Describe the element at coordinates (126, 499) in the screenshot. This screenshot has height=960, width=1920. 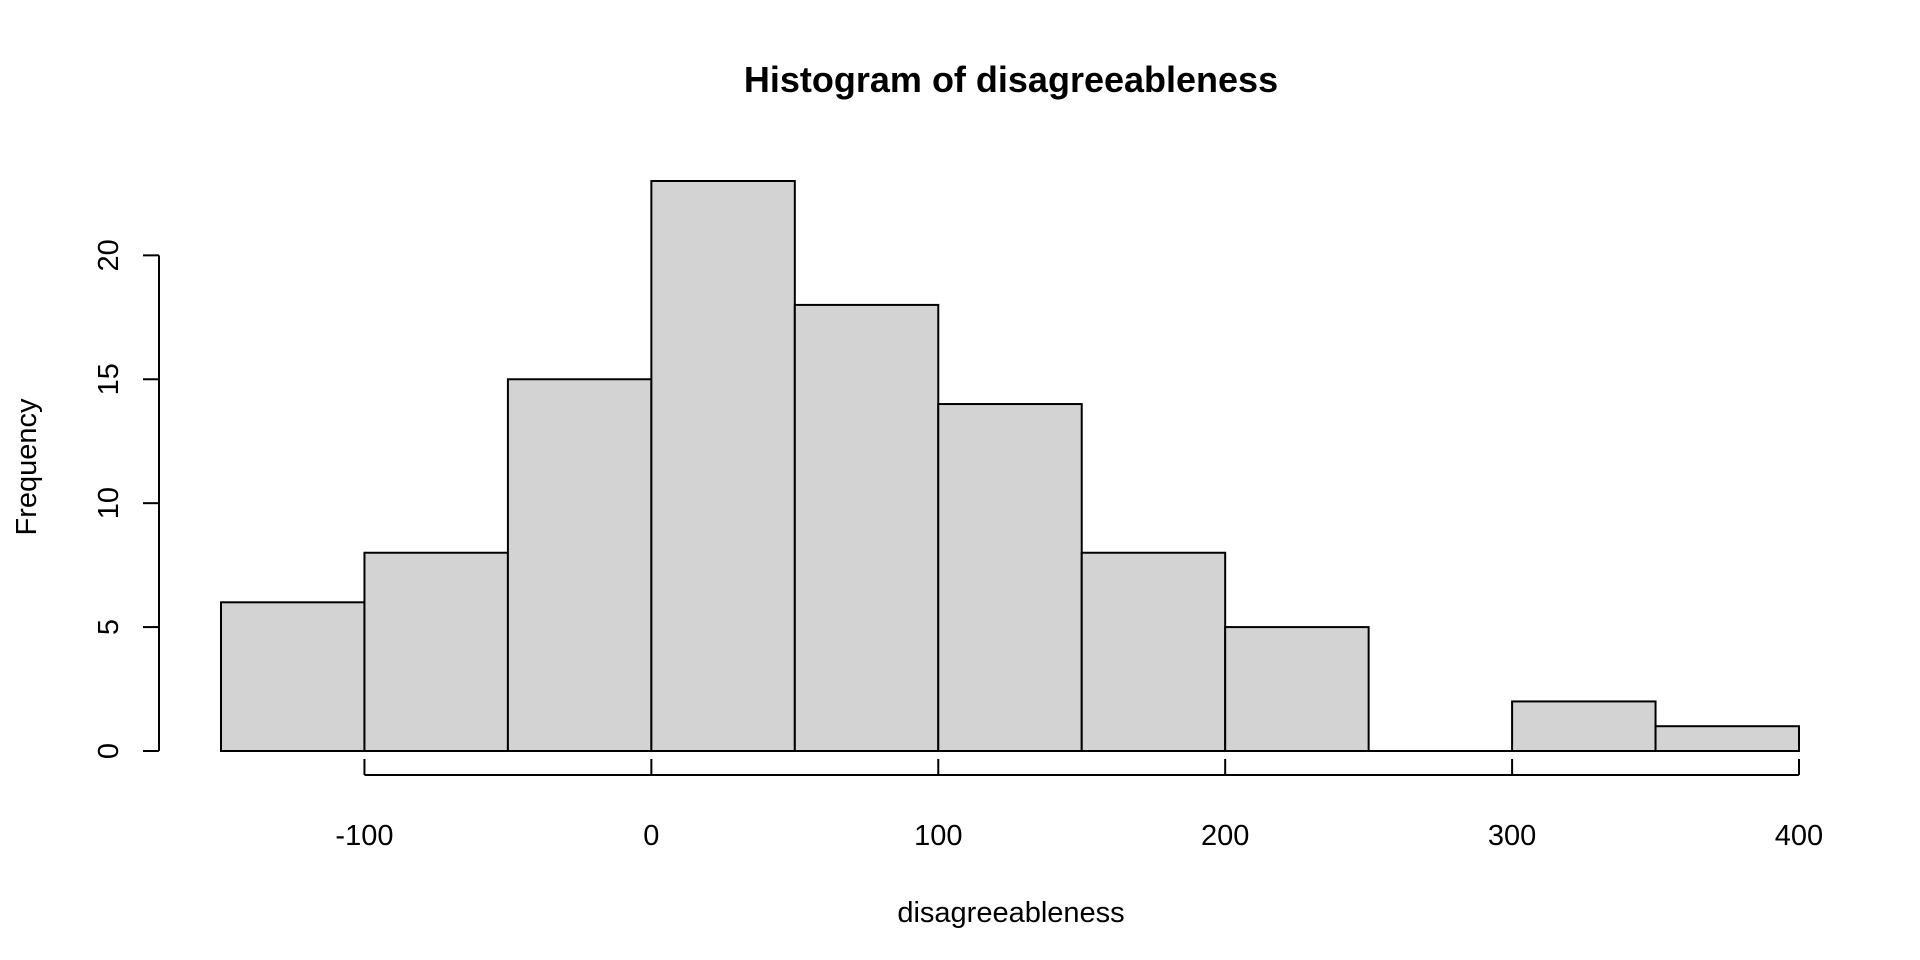
I see `y-axis: 0 5 10 15 20` at that location.